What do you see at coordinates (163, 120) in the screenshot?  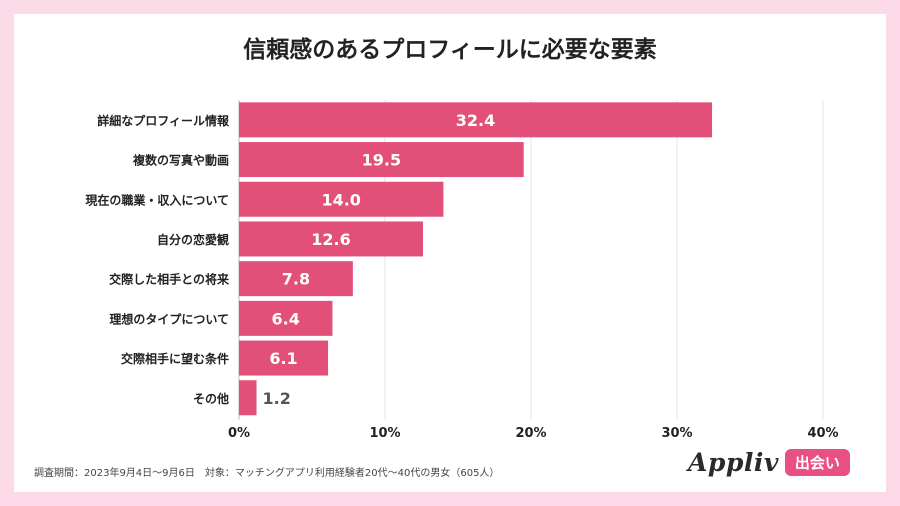 I see `category-label: 詳細なプロフィール情報` at bounding box center [163, 120].